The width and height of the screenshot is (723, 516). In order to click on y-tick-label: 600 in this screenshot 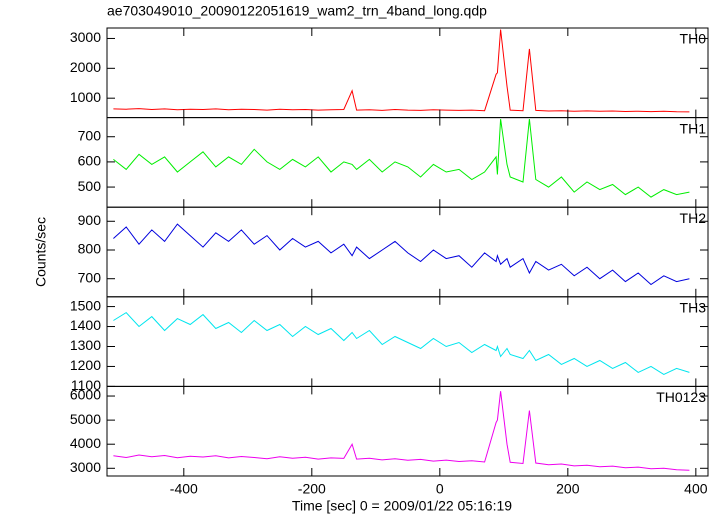, I will do `click(90, 161)`.